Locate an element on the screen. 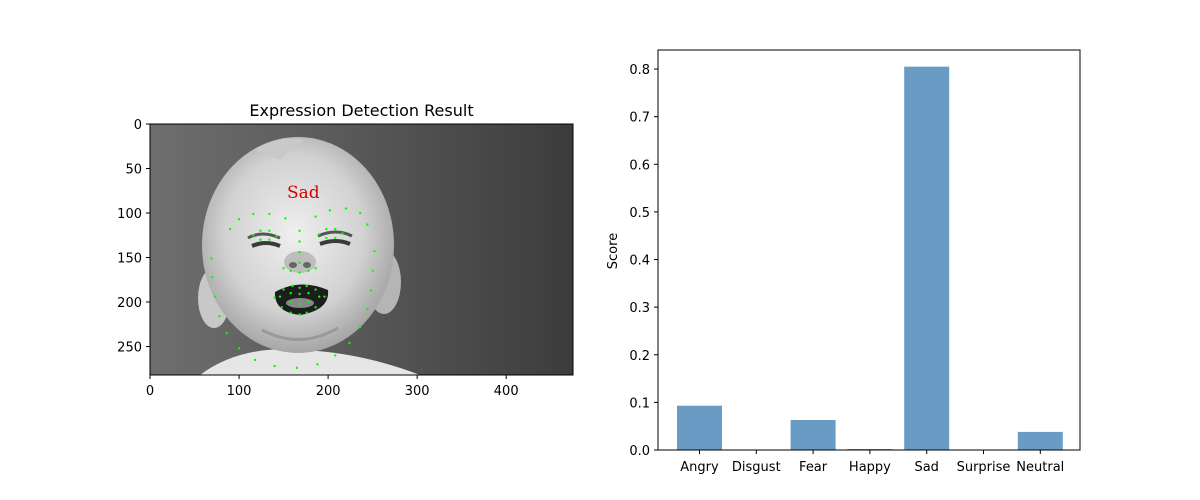 The width and height of the screenshot is (1200, 500). bar-x-tick-label: Angry is located at coordinates (699, 467).